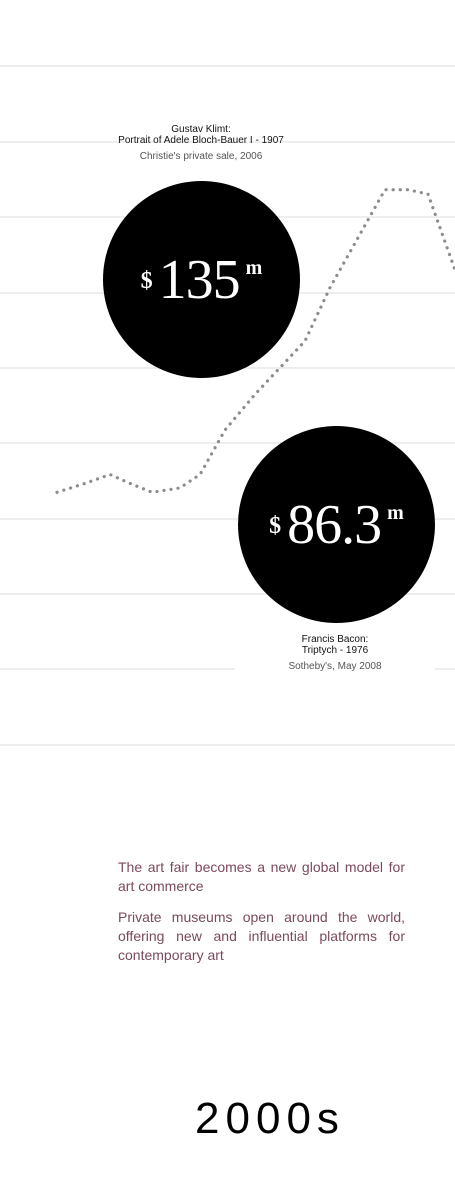 Image resolution: width=455 pixels, height=1194 pixels. Describe the element at coordinates (201, 129) in the screenshot. I see `klimt-artist: Gustav Klimt:` at that location.